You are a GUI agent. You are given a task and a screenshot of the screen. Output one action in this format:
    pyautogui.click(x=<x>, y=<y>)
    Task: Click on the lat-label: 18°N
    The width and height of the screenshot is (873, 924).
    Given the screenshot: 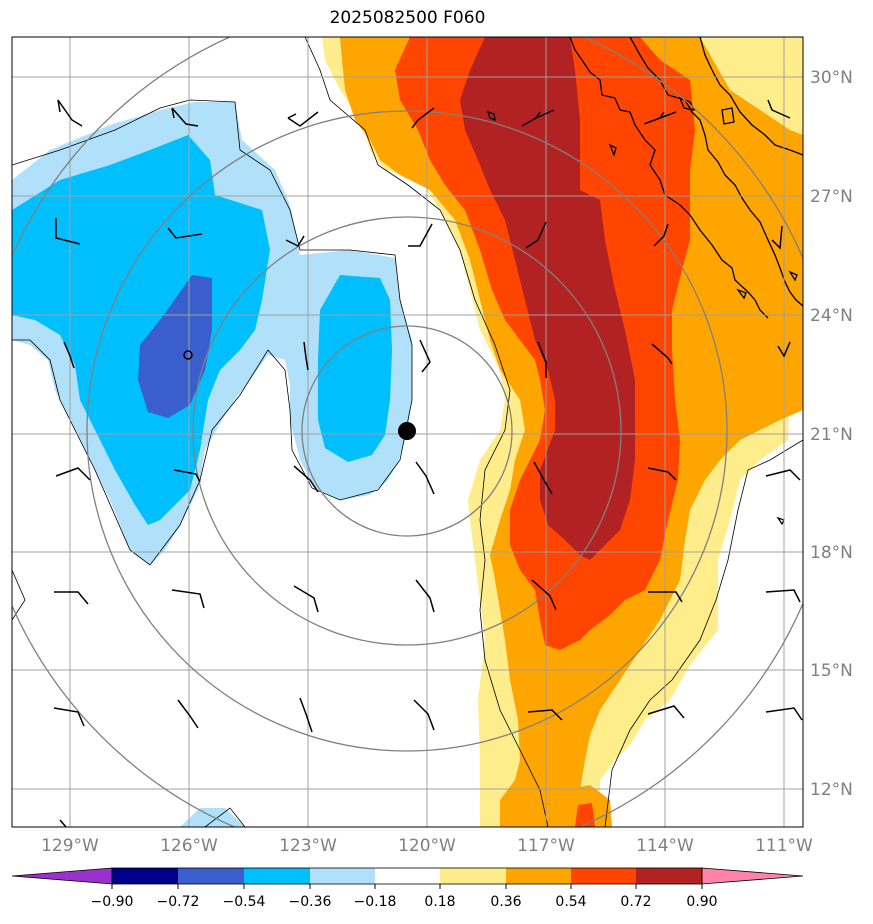 What is the action you would take?
    pyautogui.click(x=831, y=553)
    